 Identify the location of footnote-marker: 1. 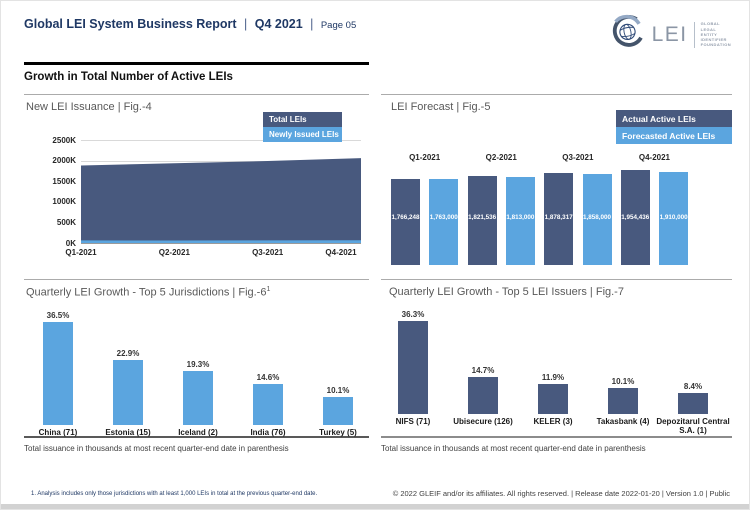
(268, 289).